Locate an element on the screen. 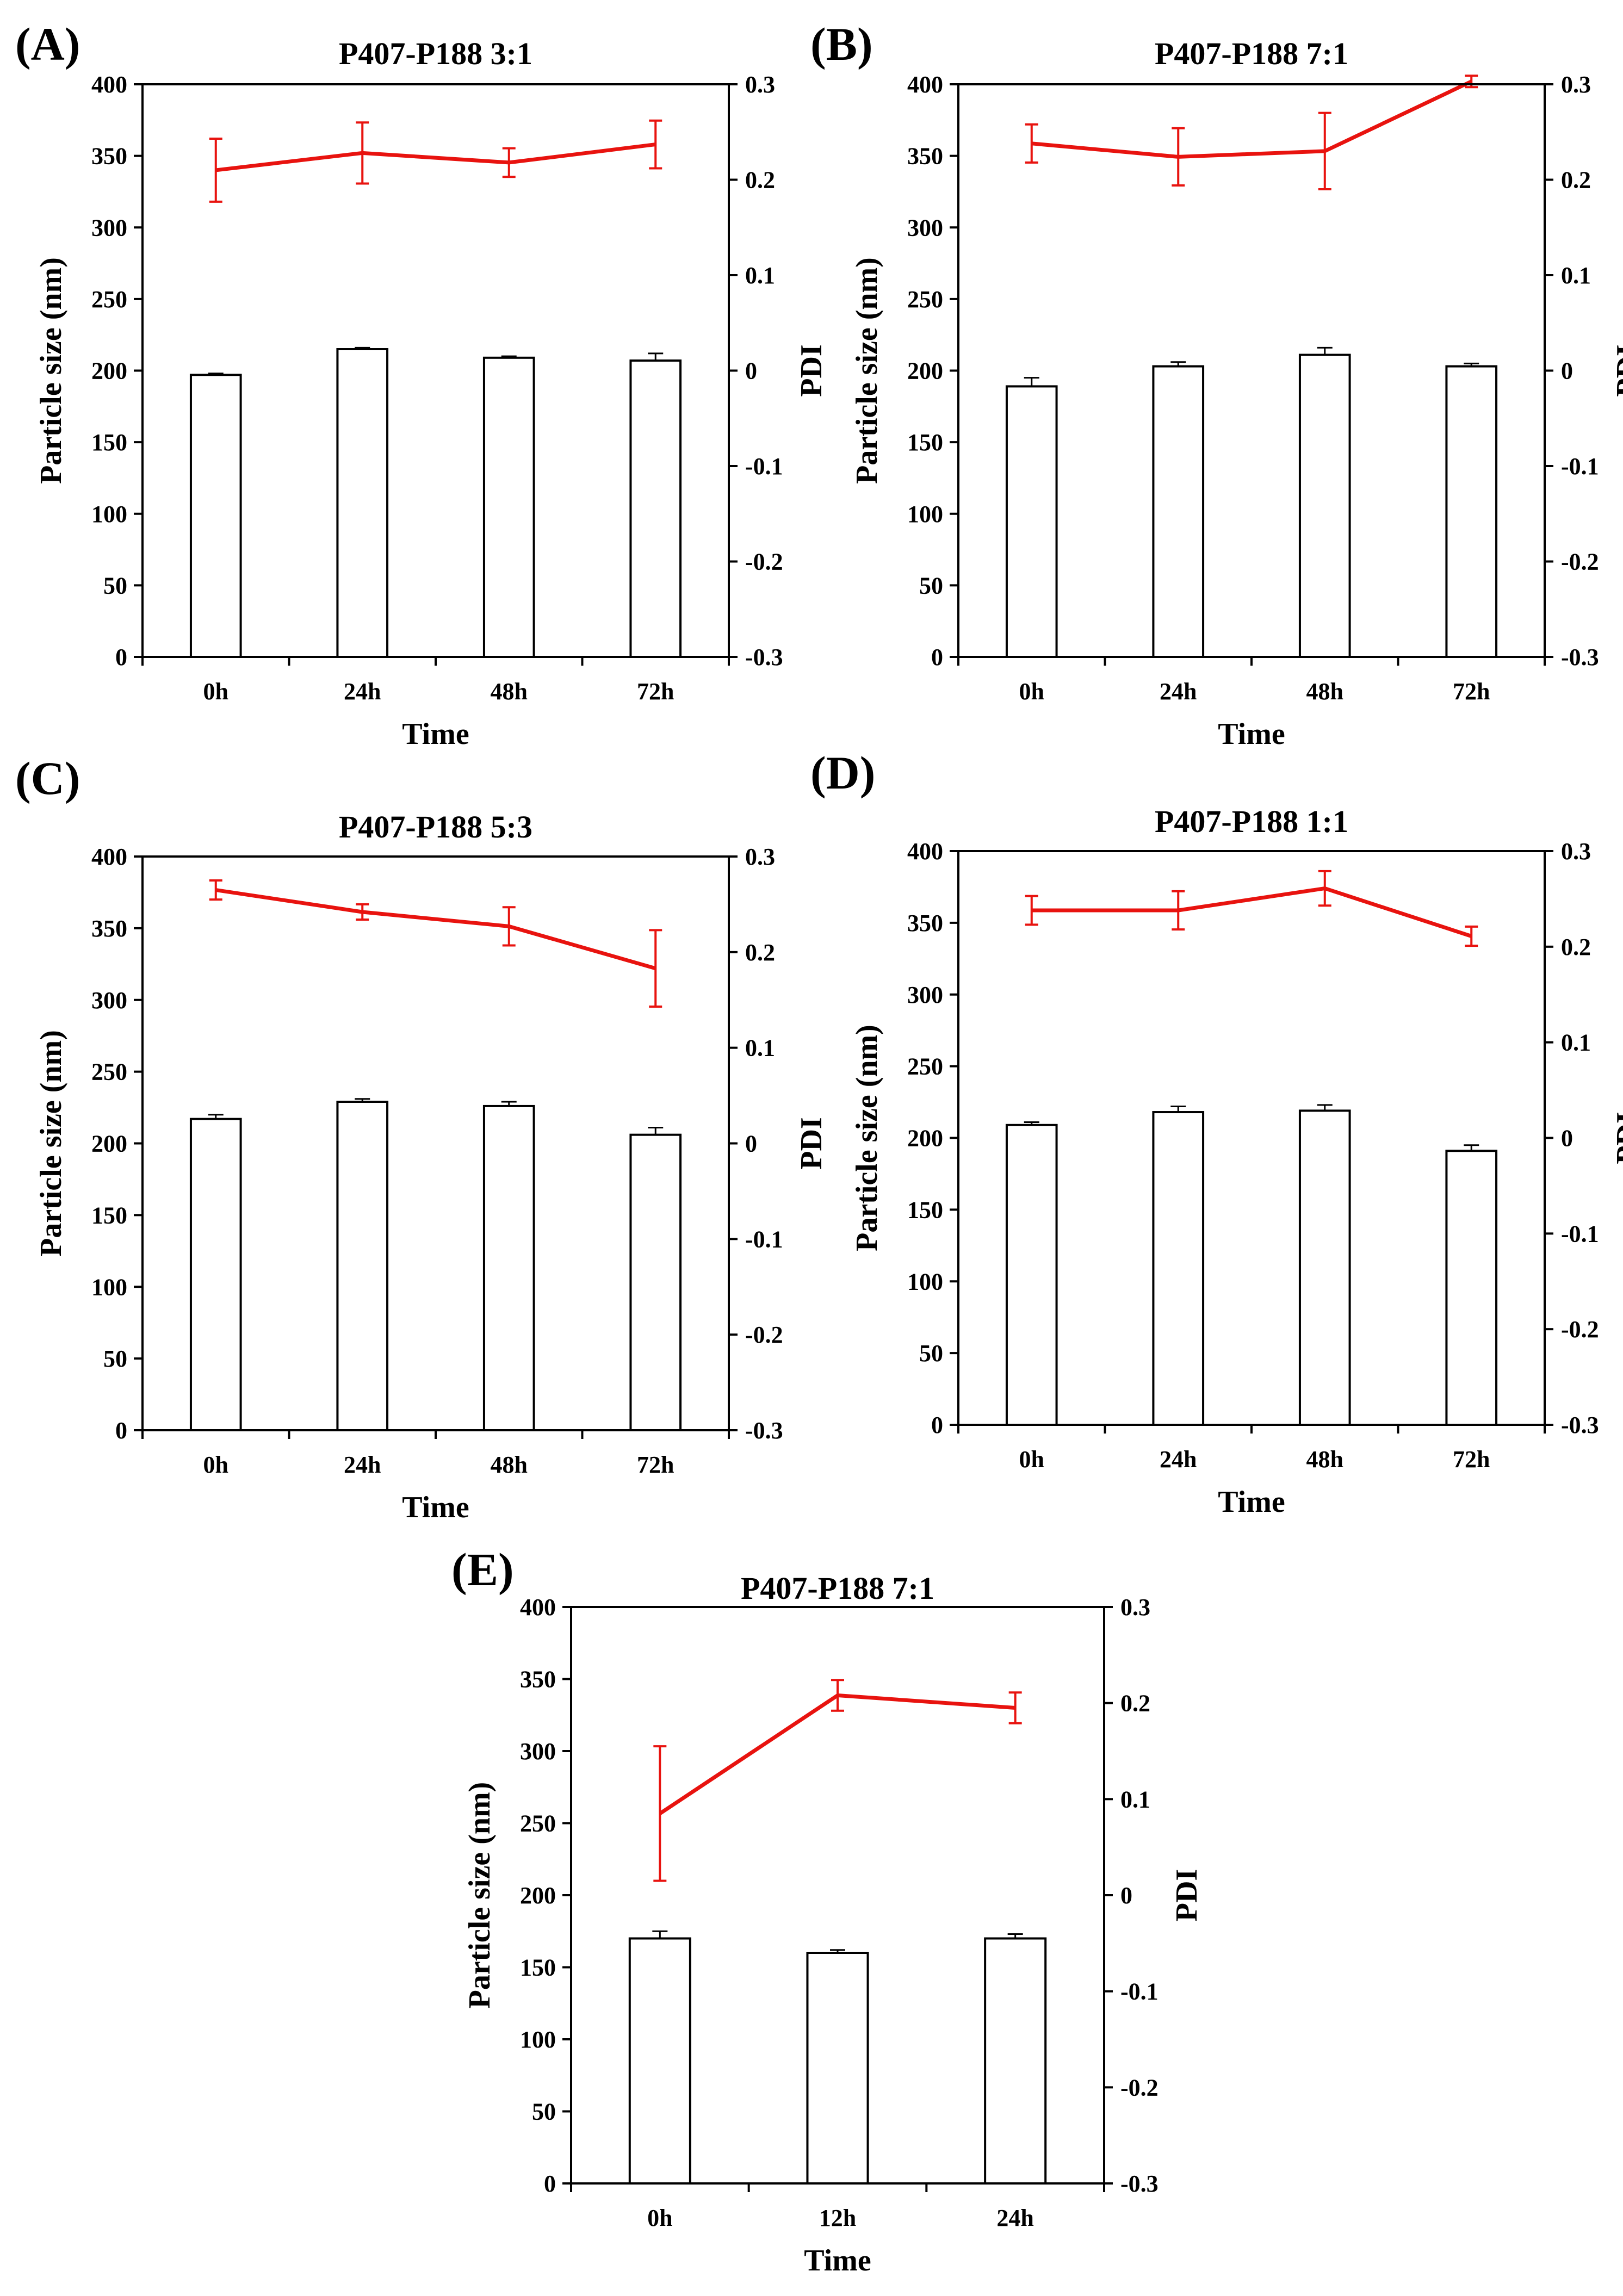 The image size is (1623, 2296). x-tick-label: 12h is located at coordinates (837, 2218).